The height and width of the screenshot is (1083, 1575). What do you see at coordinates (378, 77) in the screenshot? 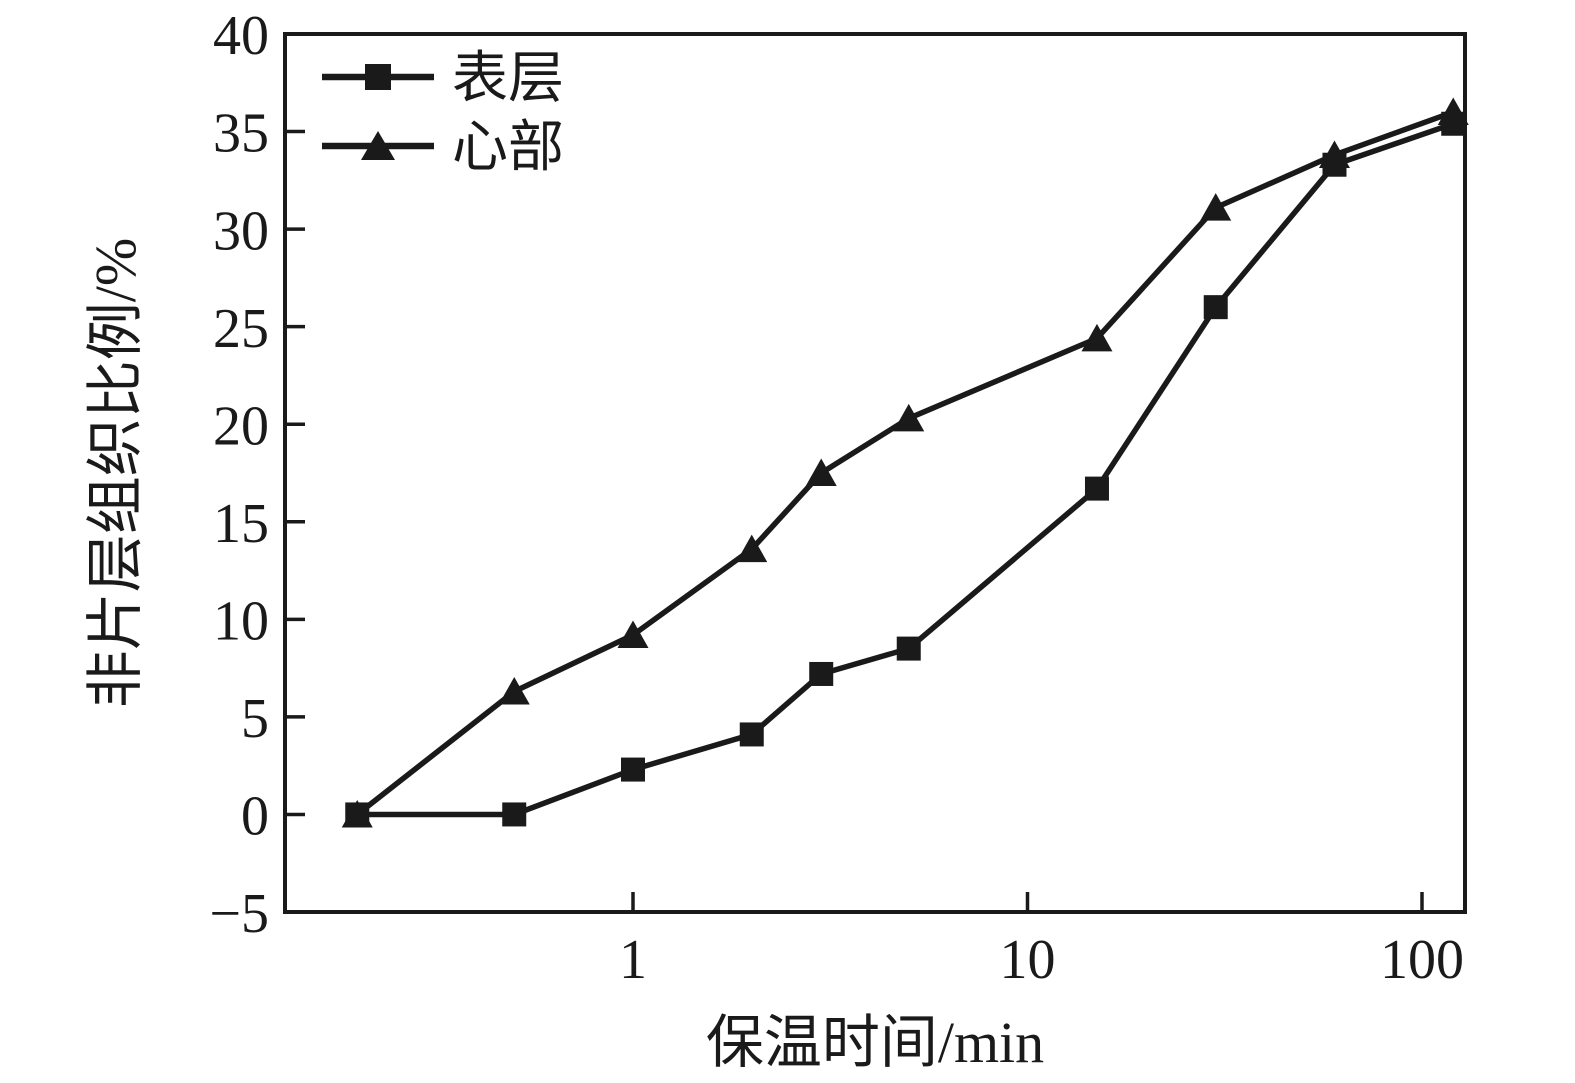
I see `square-marker-icon` at bounding box center [378, 77].